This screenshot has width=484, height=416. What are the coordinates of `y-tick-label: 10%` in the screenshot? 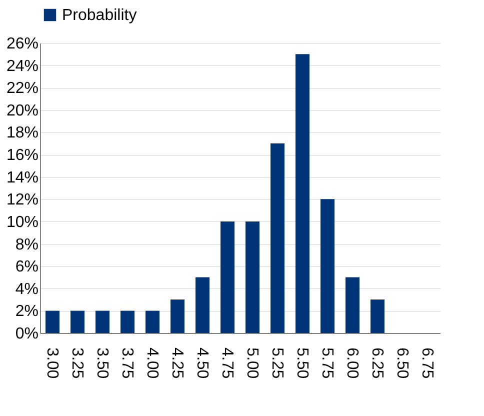 It's located at (22, 222).